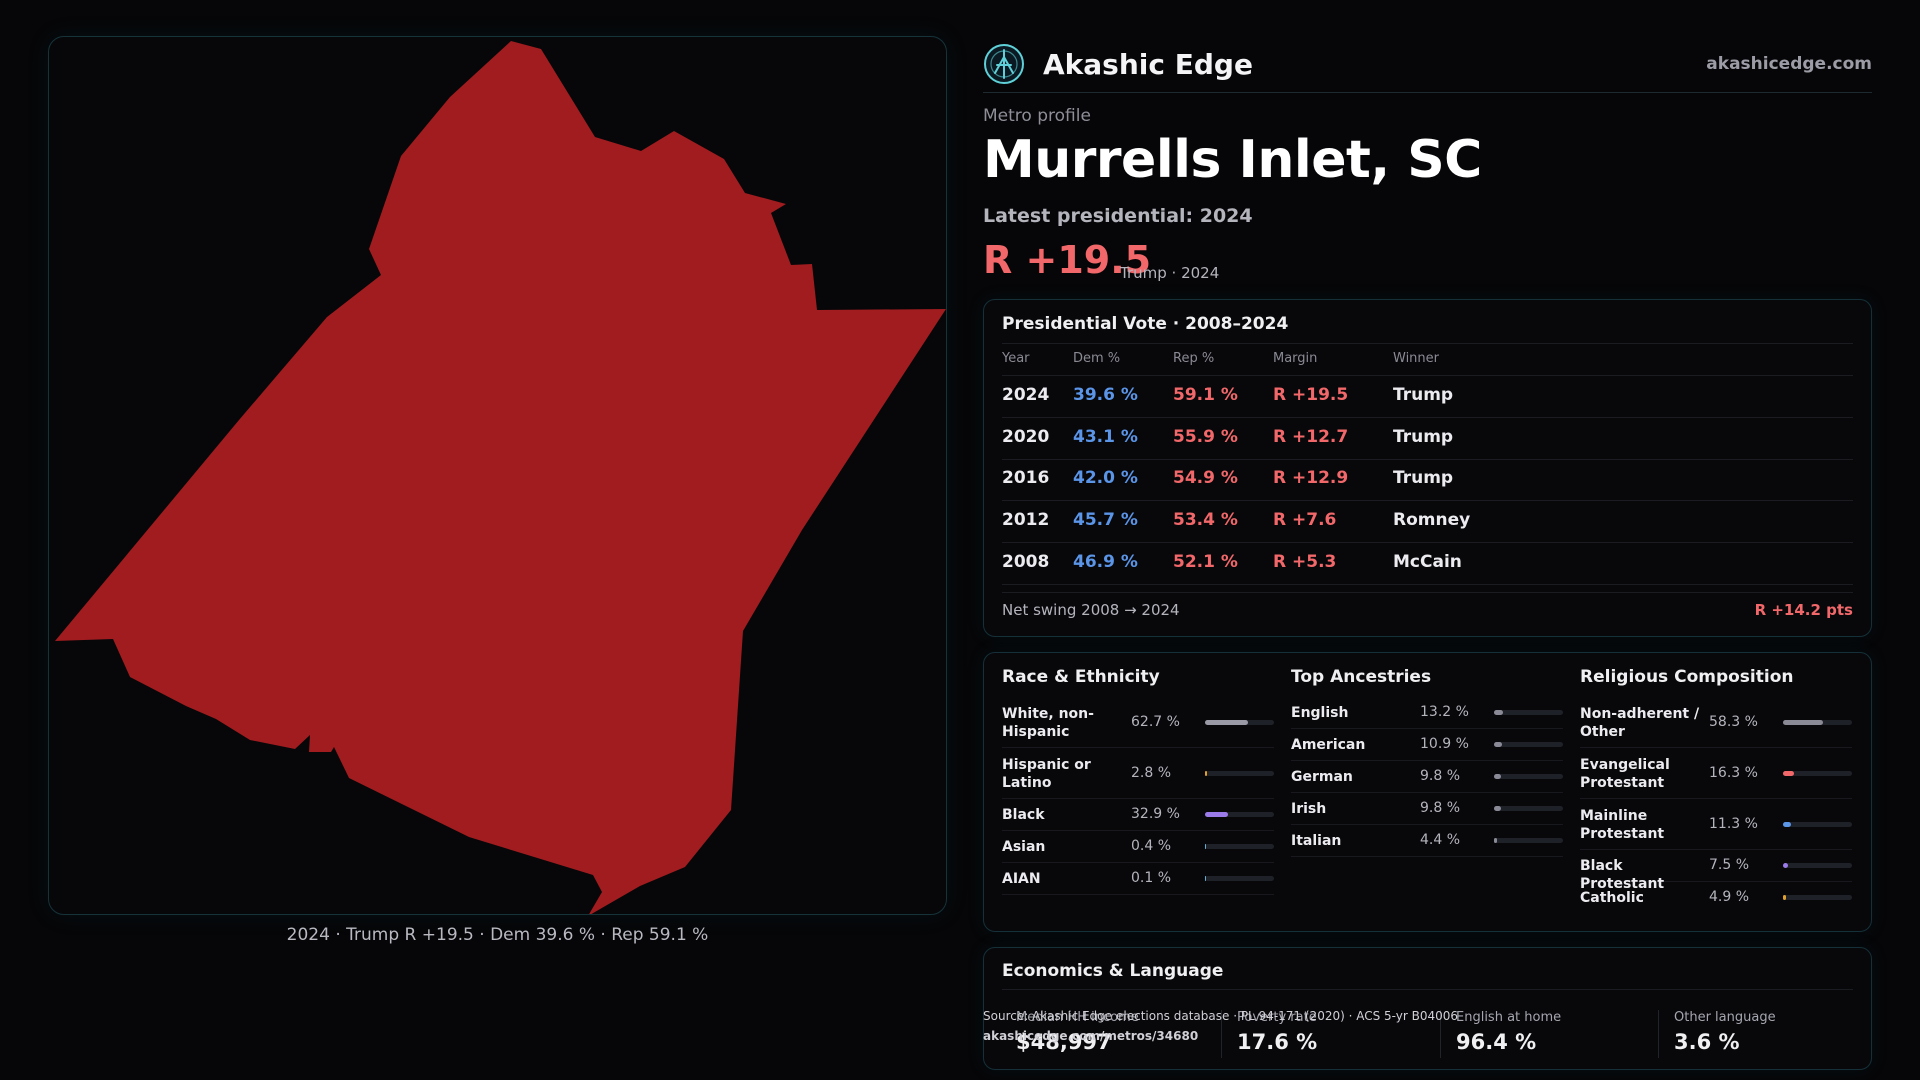  I want to click on list-item: Catholic 4.9 %, so click(1716, 898).